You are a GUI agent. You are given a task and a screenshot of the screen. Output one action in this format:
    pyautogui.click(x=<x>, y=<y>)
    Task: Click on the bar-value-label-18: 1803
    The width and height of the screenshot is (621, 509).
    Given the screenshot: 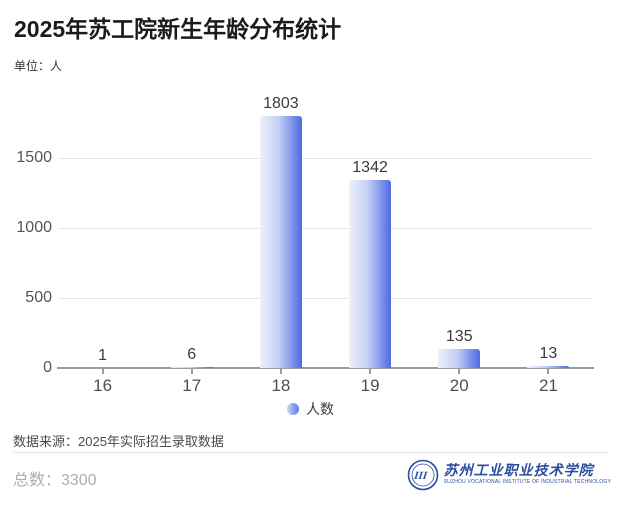 What is the action you would take?
    pyautogui.click(x=281, y=103)
    